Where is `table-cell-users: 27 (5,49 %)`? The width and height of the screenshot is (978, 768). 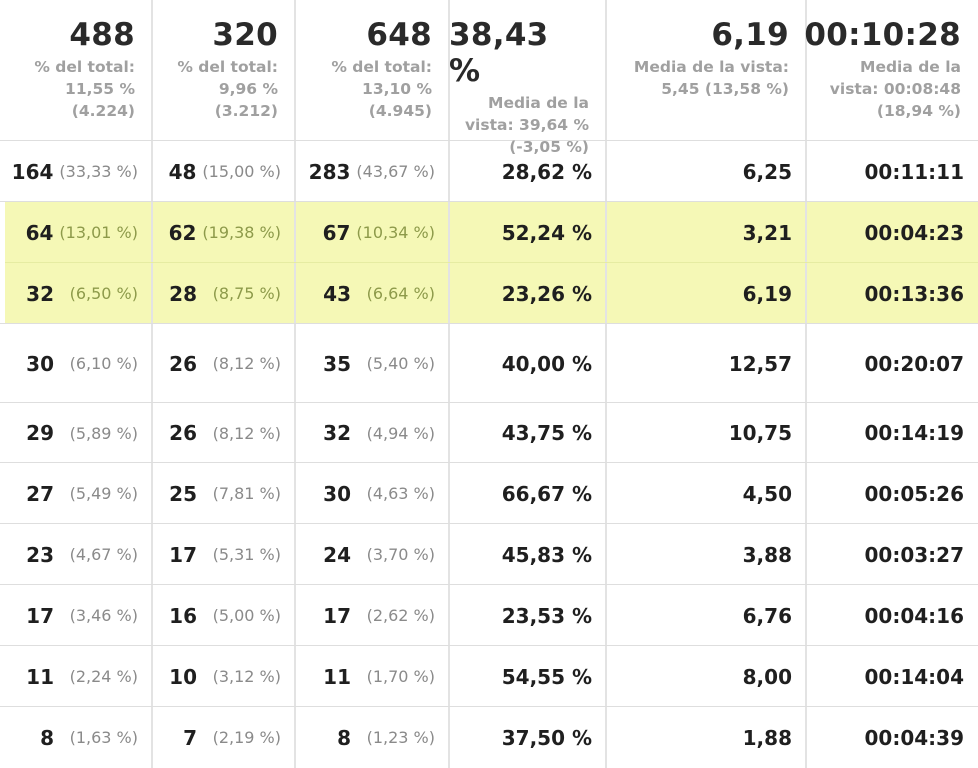 table-cell-users: 27 (5,49 %) is located at coordinates (76, 493).